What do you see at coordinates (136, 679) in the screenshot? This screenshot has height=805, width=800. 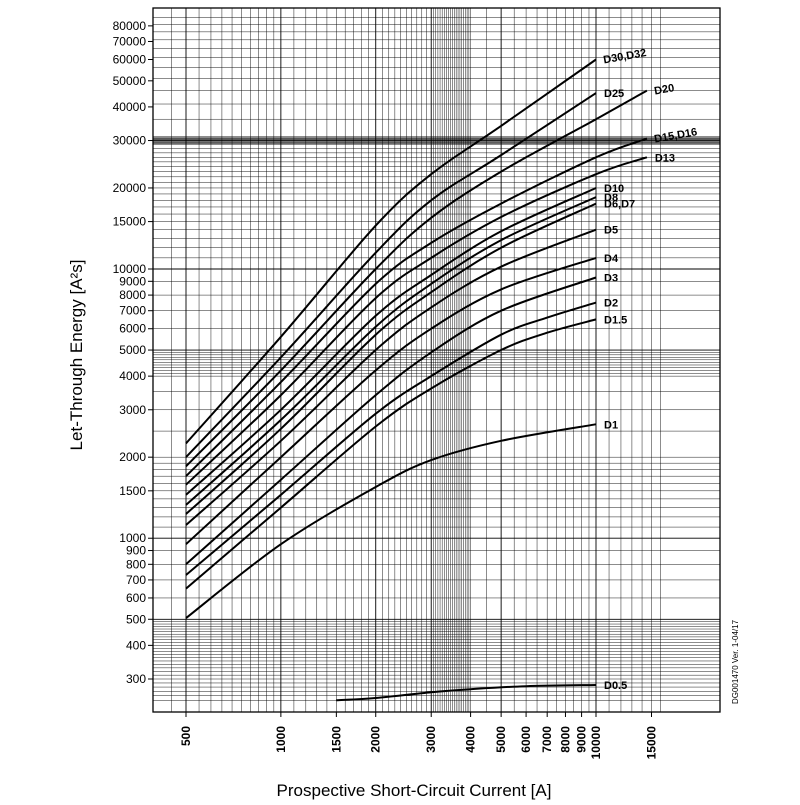 I see `y-tick-label: 300` at bounding box center [136, 679].